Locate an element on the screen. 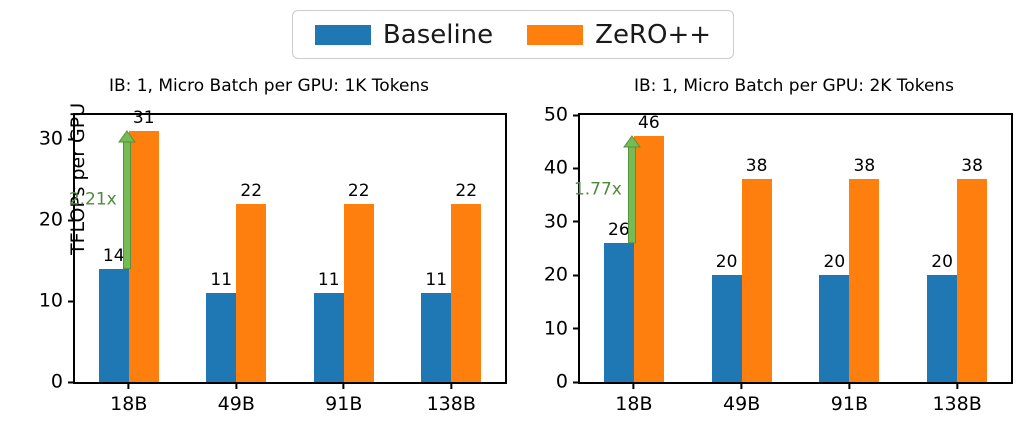 This screenshot has height=433, width=1024. y-axis-label: TFLOPs per GPU is located at coordinates (78, 178).